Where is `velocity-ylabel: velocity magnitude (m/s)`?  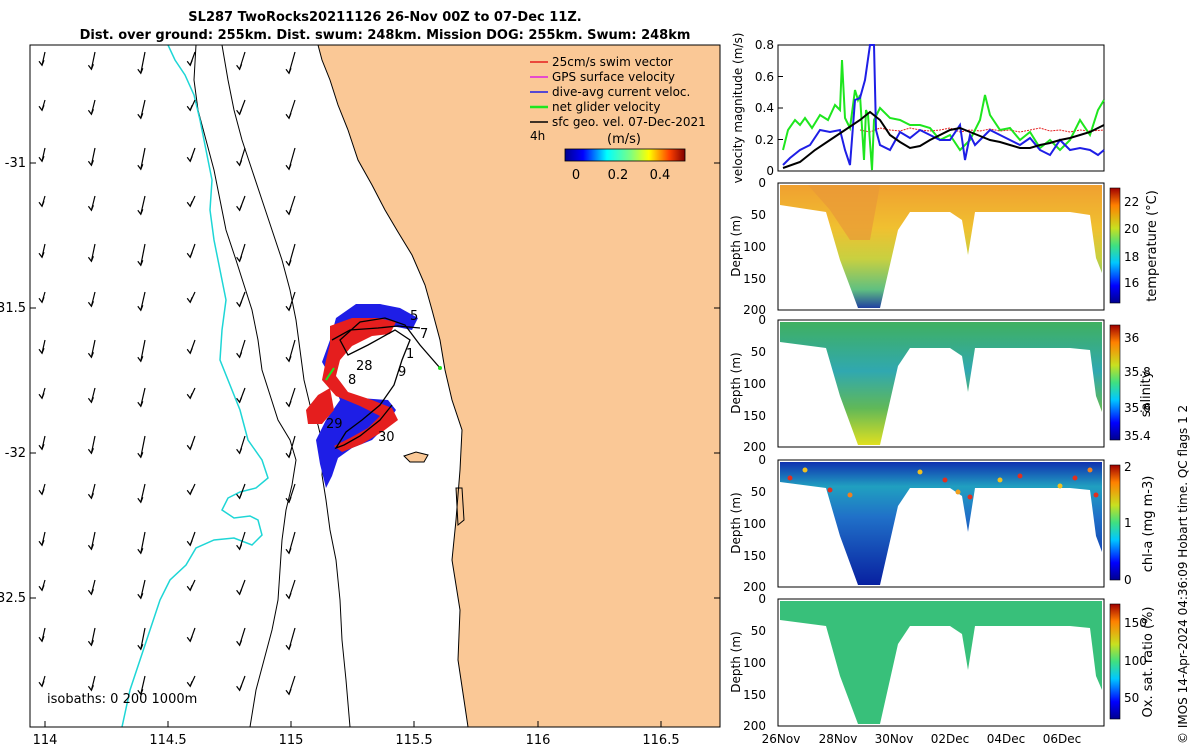 velocity-ylabel: velocity magnitude (m/s) is located at coordinates (738, 108).